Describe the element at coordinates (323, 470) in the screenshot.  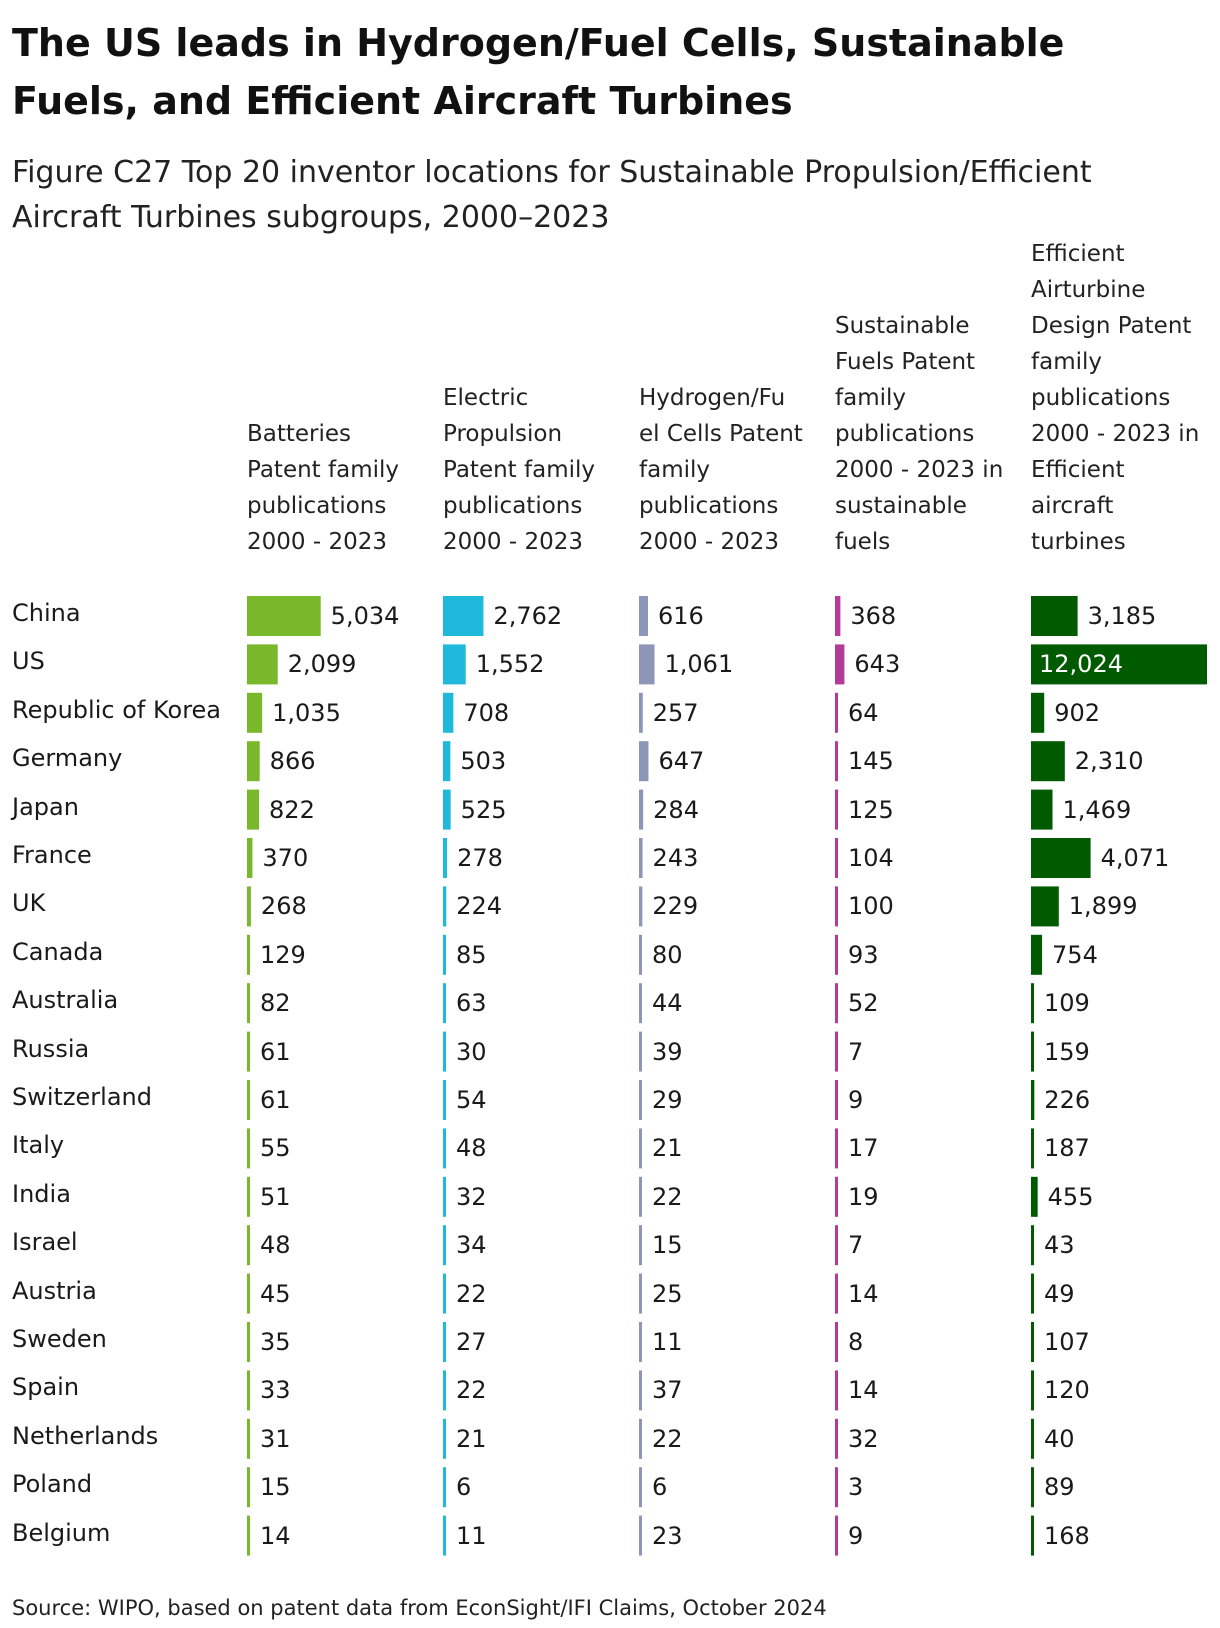
I see `column-header-line: Patent family` at that location.